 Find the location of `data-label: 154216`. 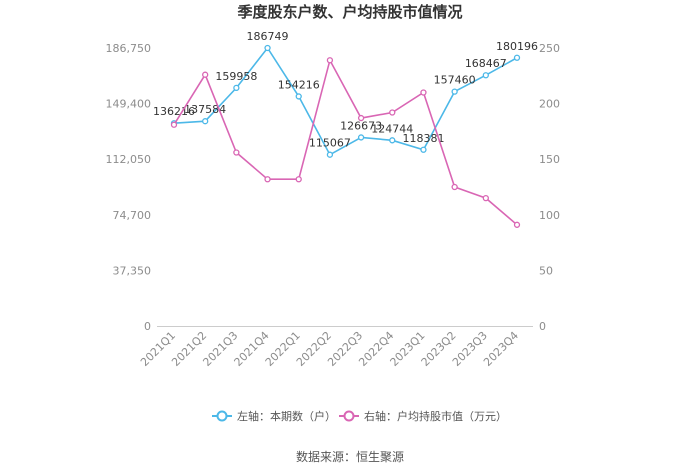

data-label: 154216 is located at coordinates (299, 84).